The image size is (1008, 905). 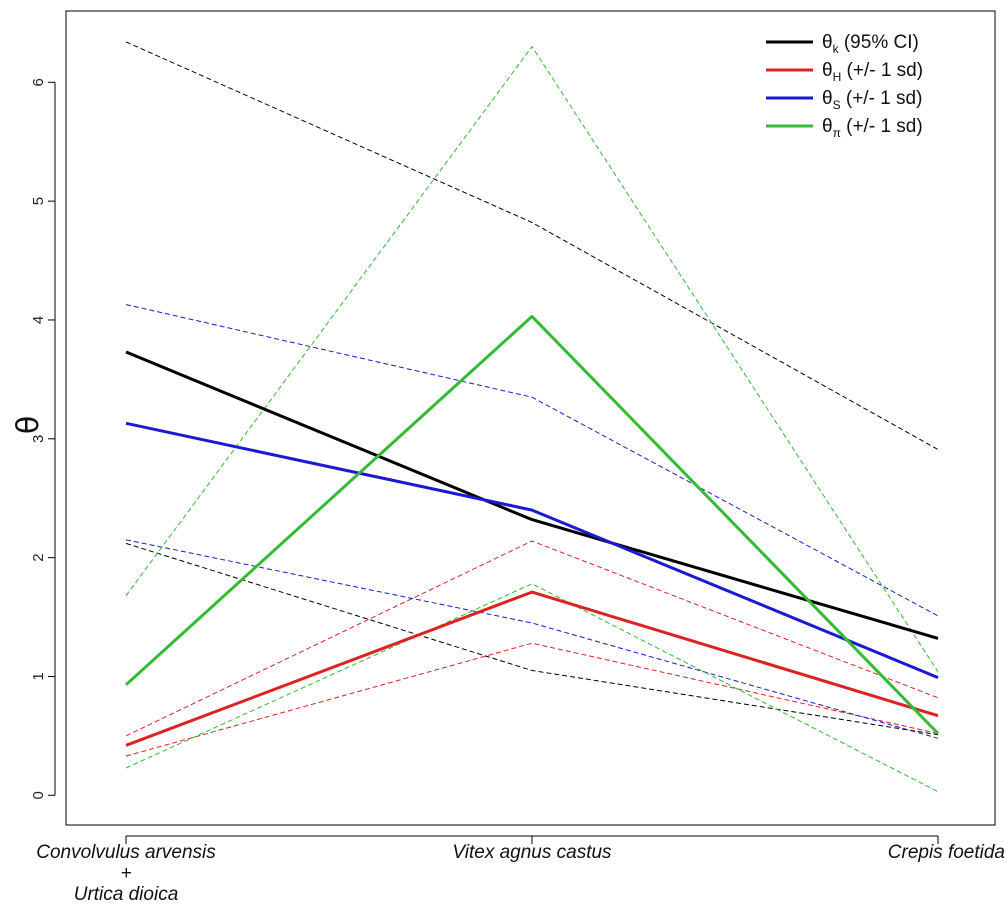 I want to click on x-tick-label-0-2: Urtica dioica, so click(x=126, y=894).